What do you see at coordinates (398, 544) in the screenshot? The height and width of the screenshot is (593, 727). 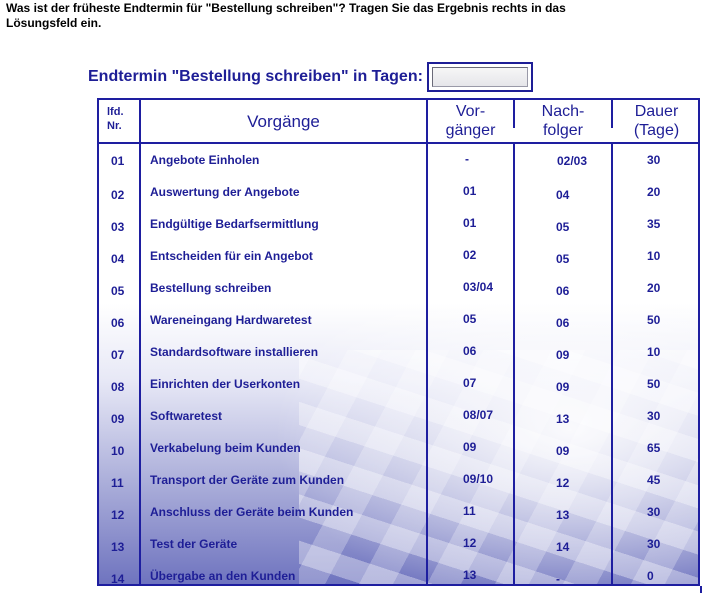 I see `table-row: 13 Test der Geräte 12 14 30` at bounding box center [398, 544].